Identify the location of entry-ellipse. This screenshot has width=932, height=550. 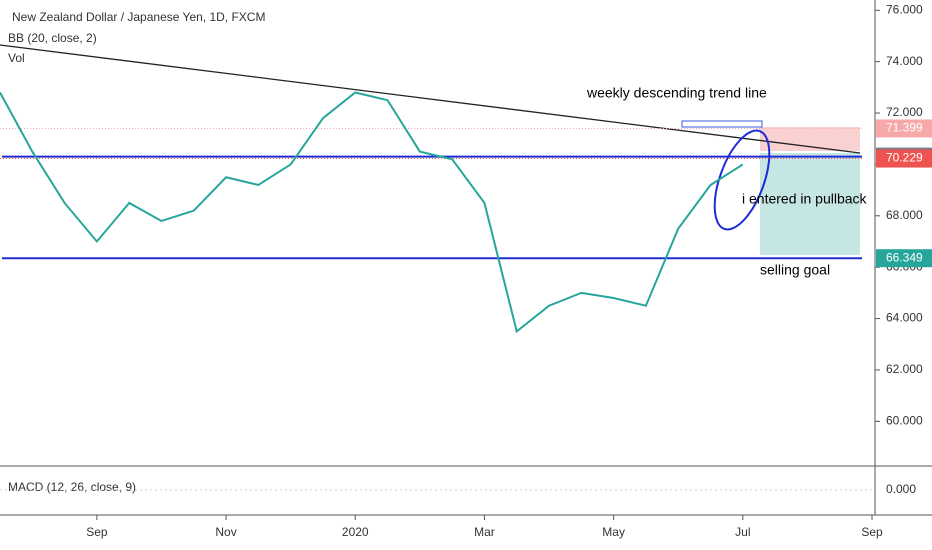
(742, 180).